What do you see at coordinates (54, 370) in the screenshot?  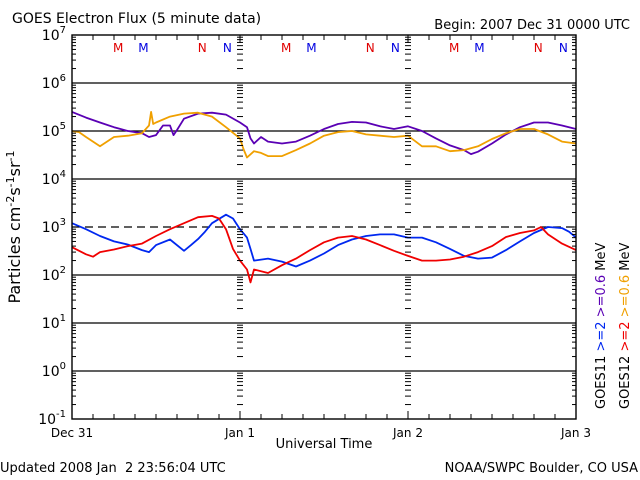 I see `y-tick-label: 10⁰` at bounding box center [54, 370].